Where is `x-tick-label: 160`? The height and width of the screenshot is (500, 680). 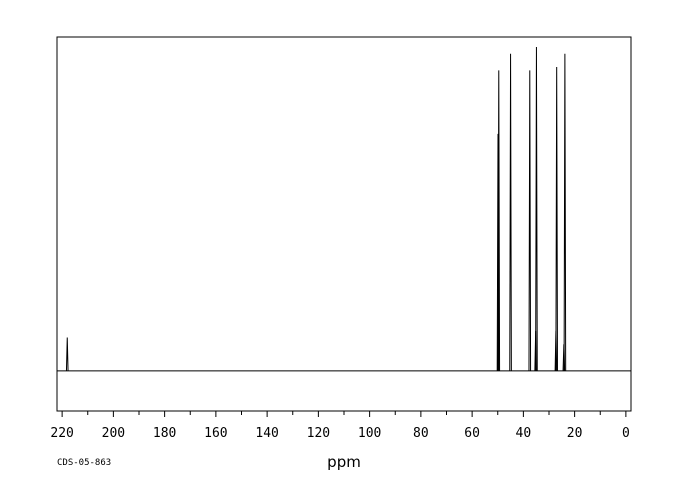
x-tick-label: 160 is located at coordinates (215, 433).